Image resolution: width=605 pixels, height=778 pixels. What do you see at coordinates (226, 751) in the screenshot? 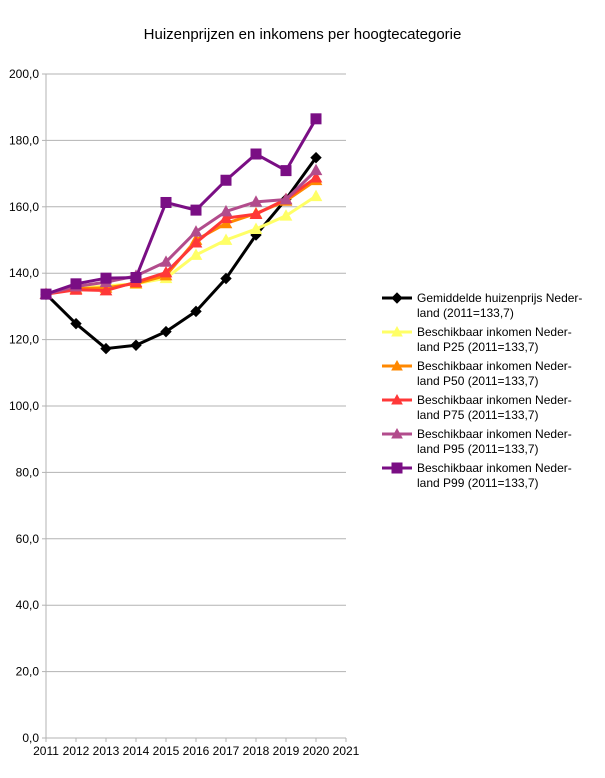
I see `x-tick-label: 2017` at bounding box center [226, 751].